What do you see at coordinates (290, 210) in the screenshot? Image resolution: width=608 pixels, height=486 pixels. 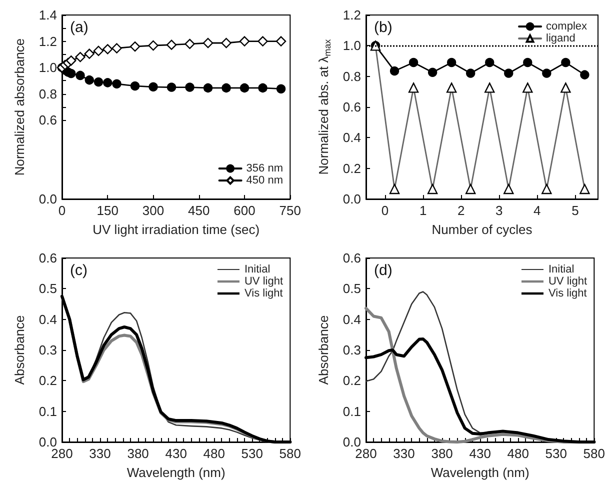 I see `x-tick-label: 750` at bounding box center [290, 210].